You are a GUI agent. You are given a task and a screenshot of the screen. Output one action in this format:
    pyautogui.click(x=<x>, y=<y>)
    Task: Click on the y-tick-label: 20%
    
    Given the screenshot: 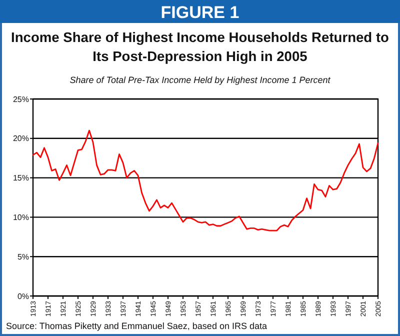 What is the action you would take?
    pyautogui.click(x=20, y=139)
    